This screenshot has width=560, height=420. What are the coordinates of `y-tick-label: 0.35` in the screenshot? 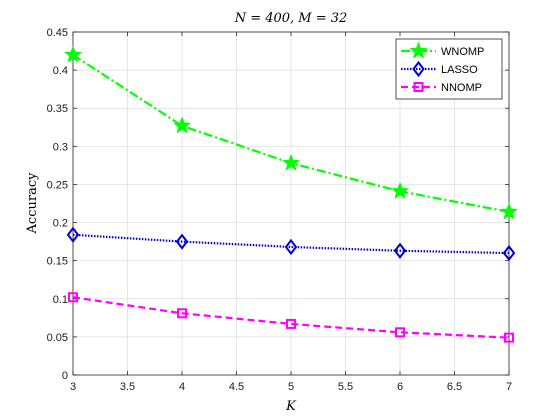 It's located at (57, 109).